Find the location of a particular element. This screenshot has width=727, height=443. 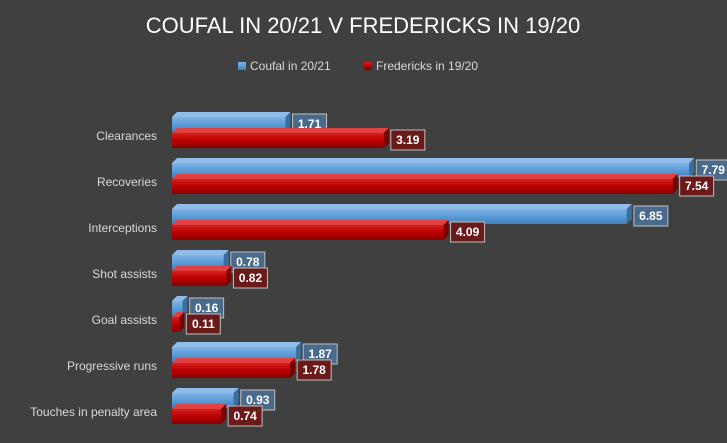

category-label: Goal assists is located at coordinates (124, 320).